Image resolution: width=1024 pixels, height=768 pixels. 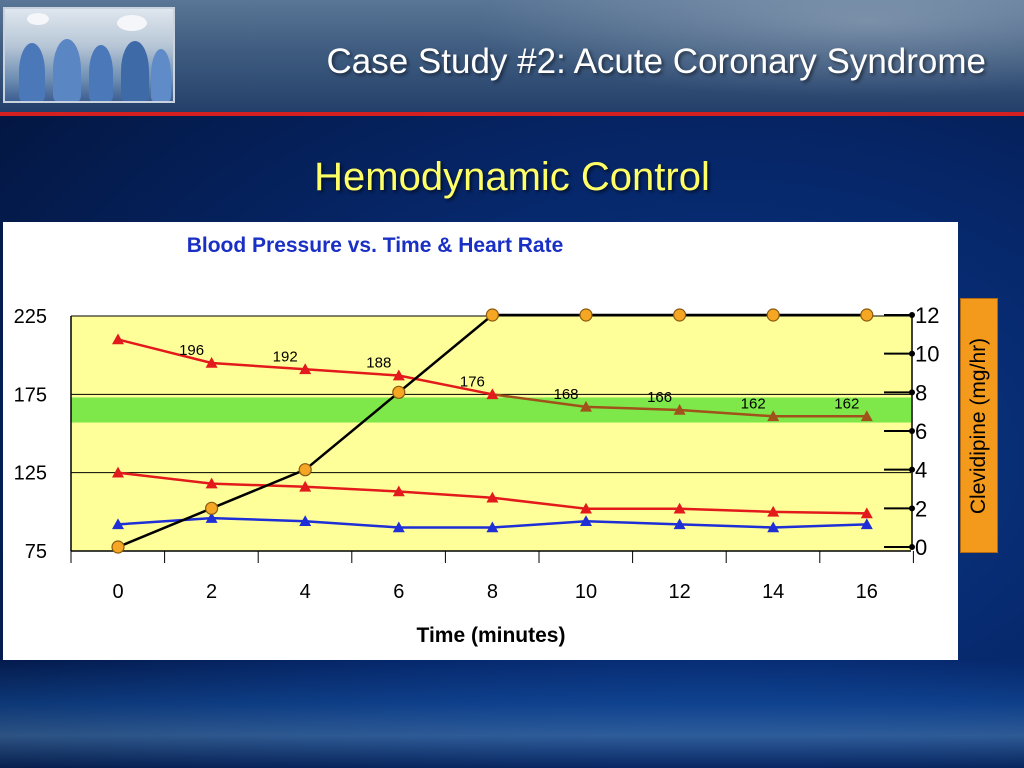 What do you see at coordinates (492, 592) in the screenshot?
I see `x-tick-label: 8` at bounding box center [492, 592].